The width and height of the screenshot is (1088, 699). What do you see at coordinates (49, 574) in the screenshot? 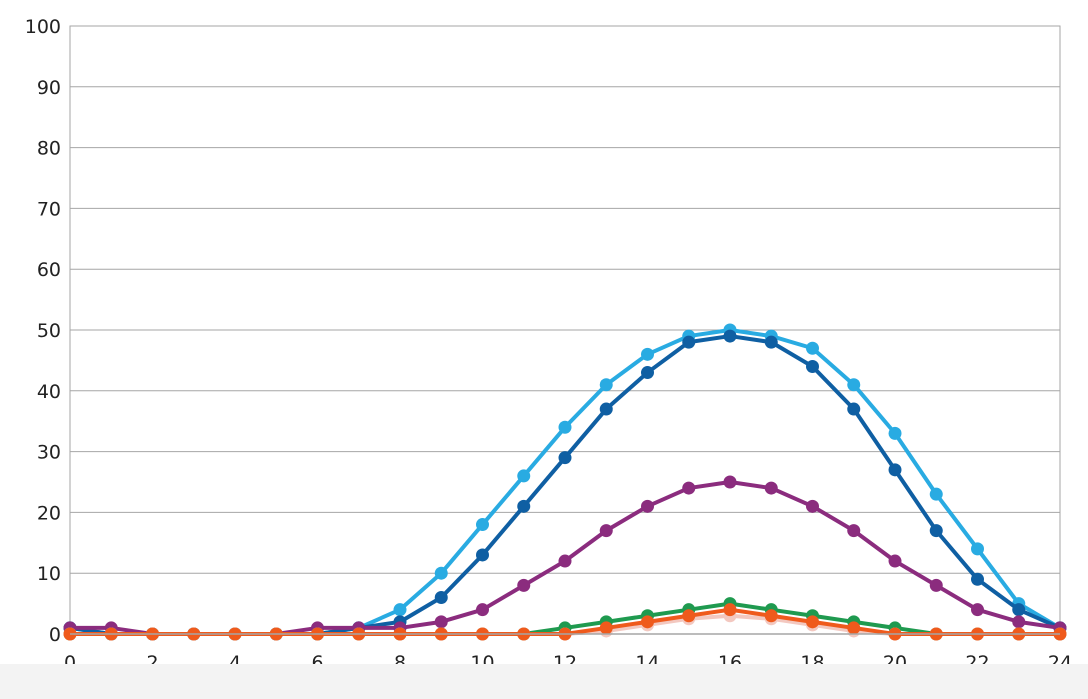
I see `y-tick-label: 10` at bounding box center [49, 574].